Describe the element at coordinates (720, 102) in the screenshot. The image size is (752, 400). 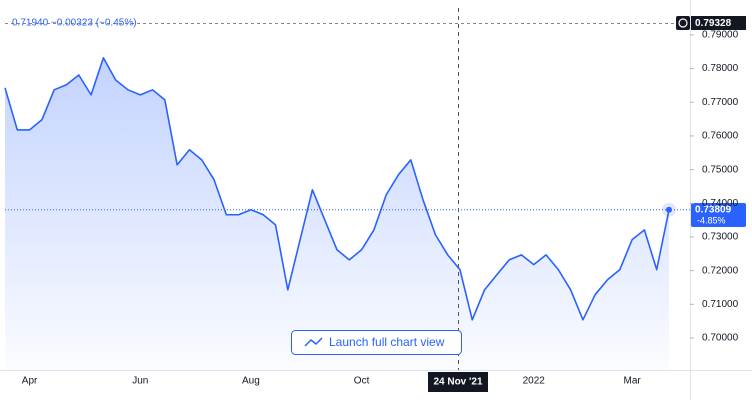
I see `y-tick-label: 0.77000` at that location.